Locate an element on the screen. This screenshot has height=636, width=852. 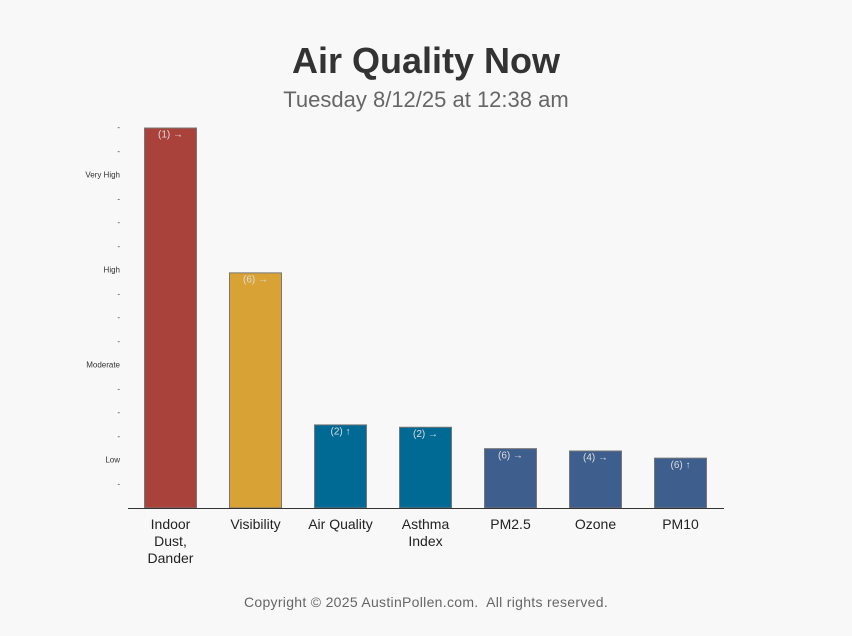
x-tick-label: Indoor Dust, Dander is located at coordinates (170, 541).